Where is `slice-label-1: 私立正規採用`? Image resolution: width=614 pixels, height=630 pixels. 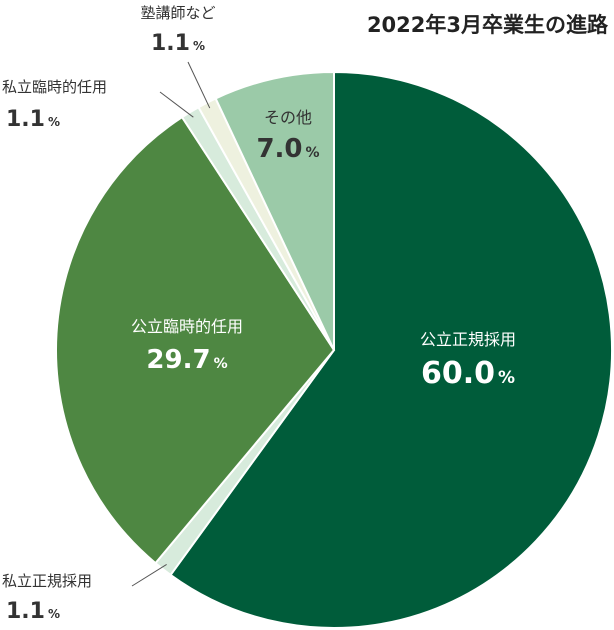 slice-label-1: 私立正規採用 is located at coordinates (47, 581).